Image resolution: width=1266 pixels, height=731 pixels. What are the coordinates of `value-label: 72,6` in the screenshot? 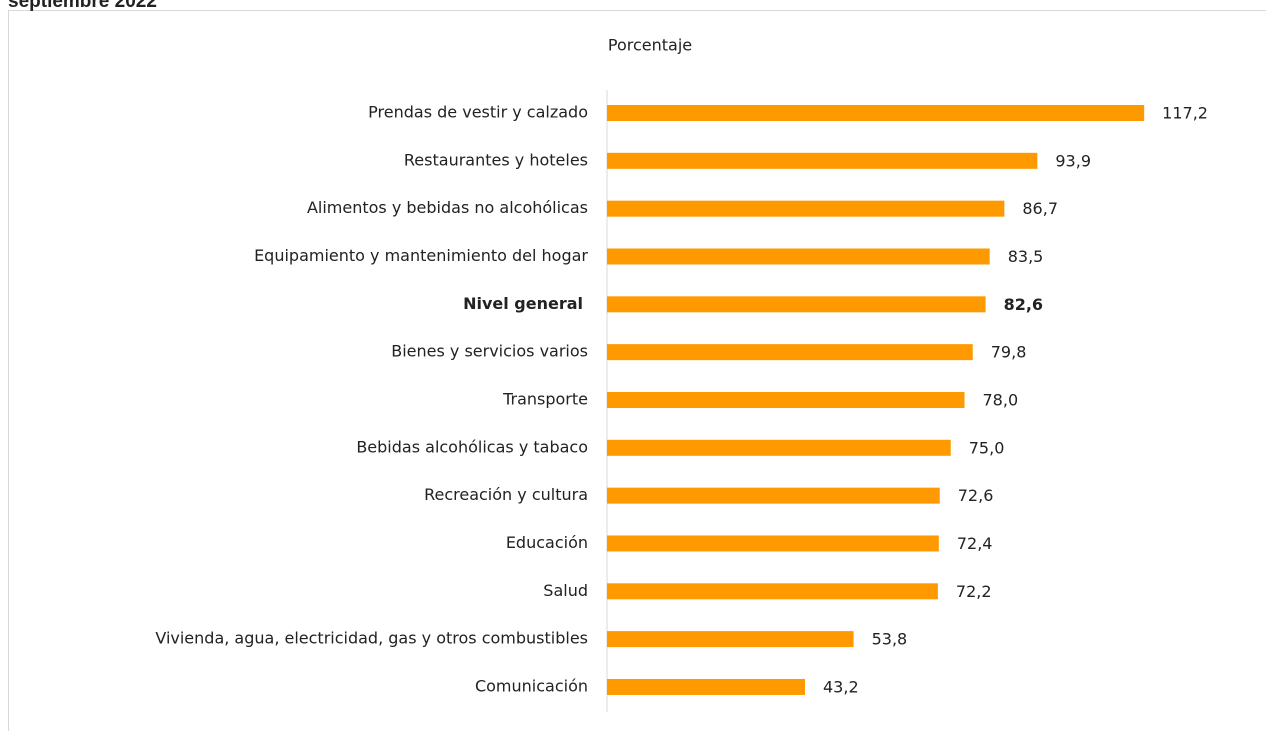 It's located at (976, 495).